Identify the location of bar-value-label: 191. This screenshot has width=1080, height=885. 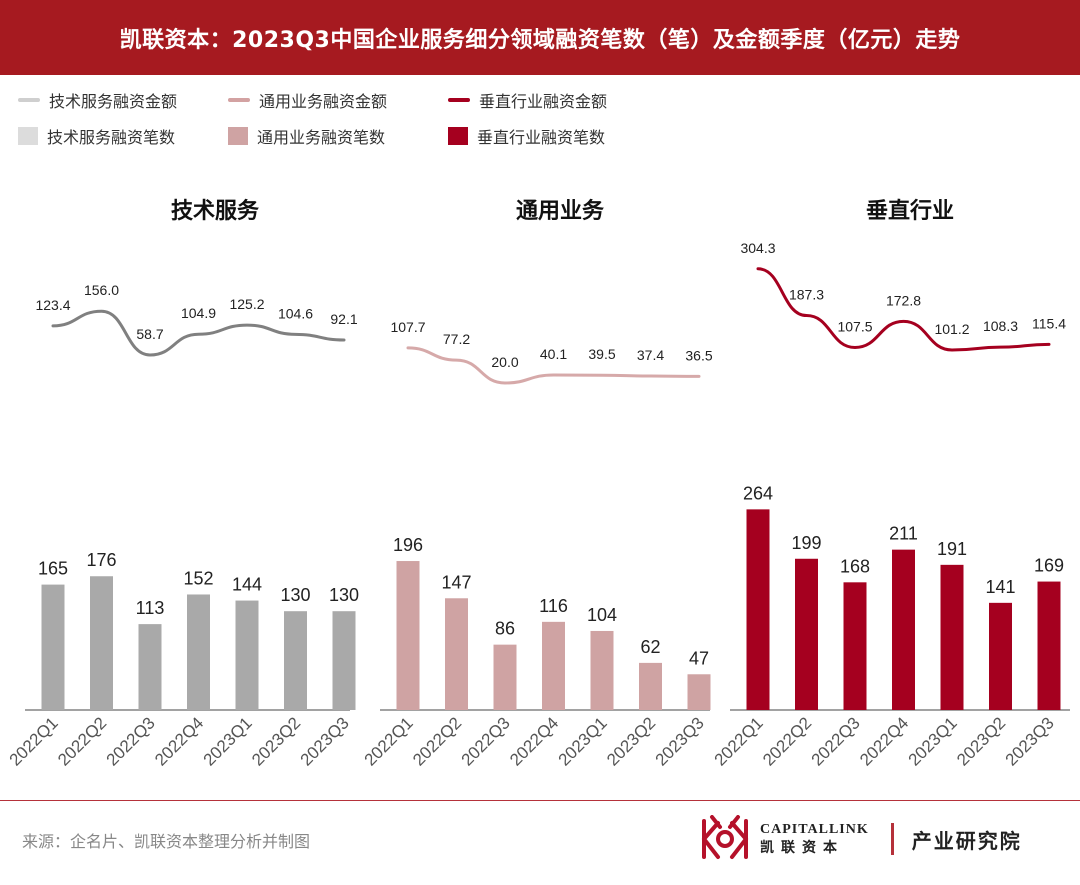
(952, 549).